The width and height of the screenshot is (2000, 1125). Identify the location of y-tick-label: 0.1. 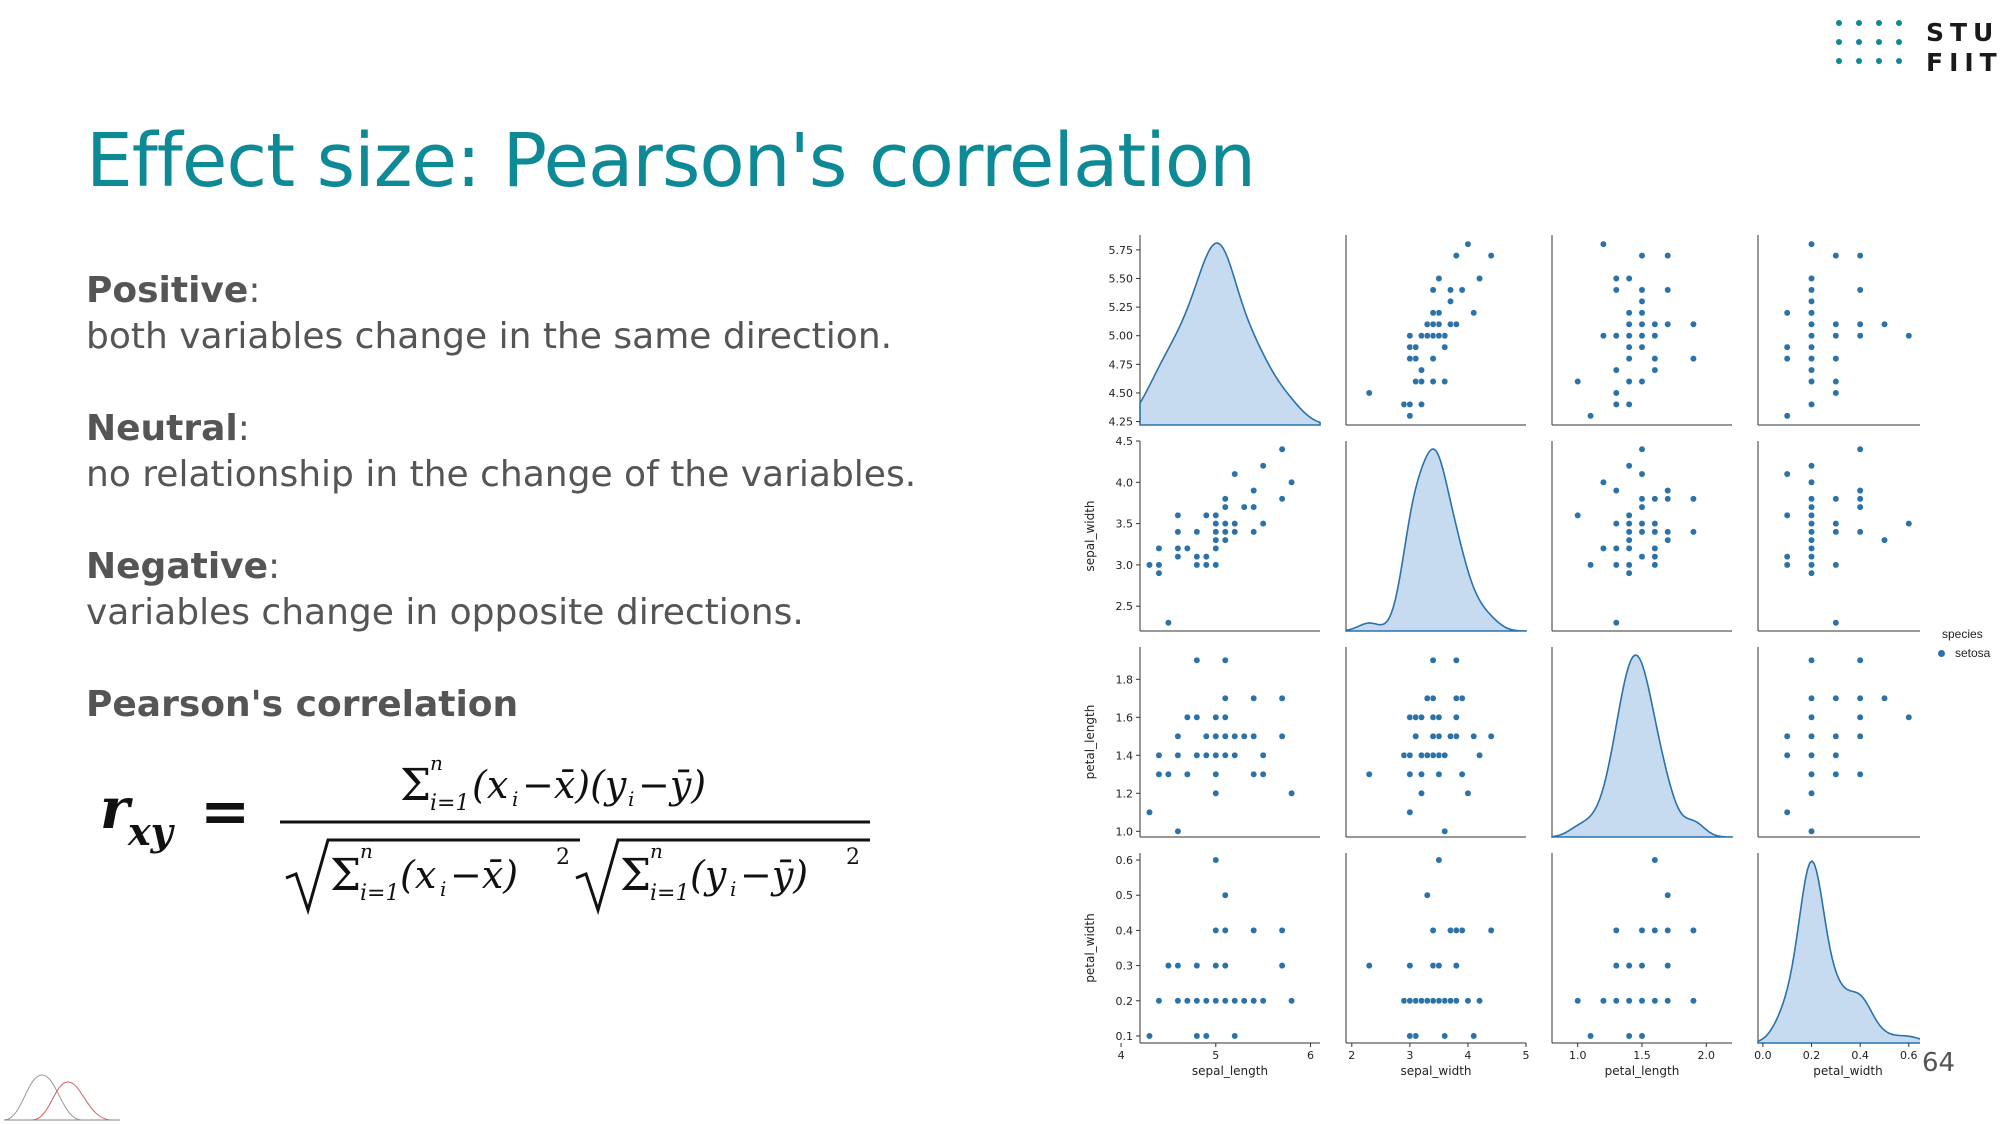
(1125, 1036).